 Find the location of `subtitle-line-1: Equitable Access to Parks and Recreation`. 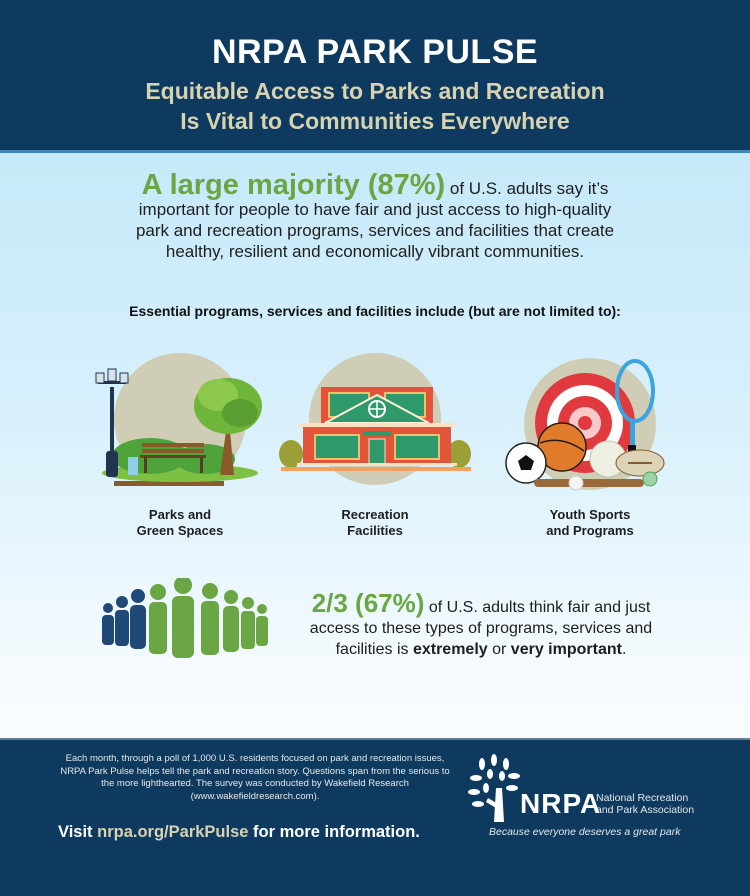

subtitle-line-1: Equitable Access to Parks and Recreation is located at coordinates (375, 91).